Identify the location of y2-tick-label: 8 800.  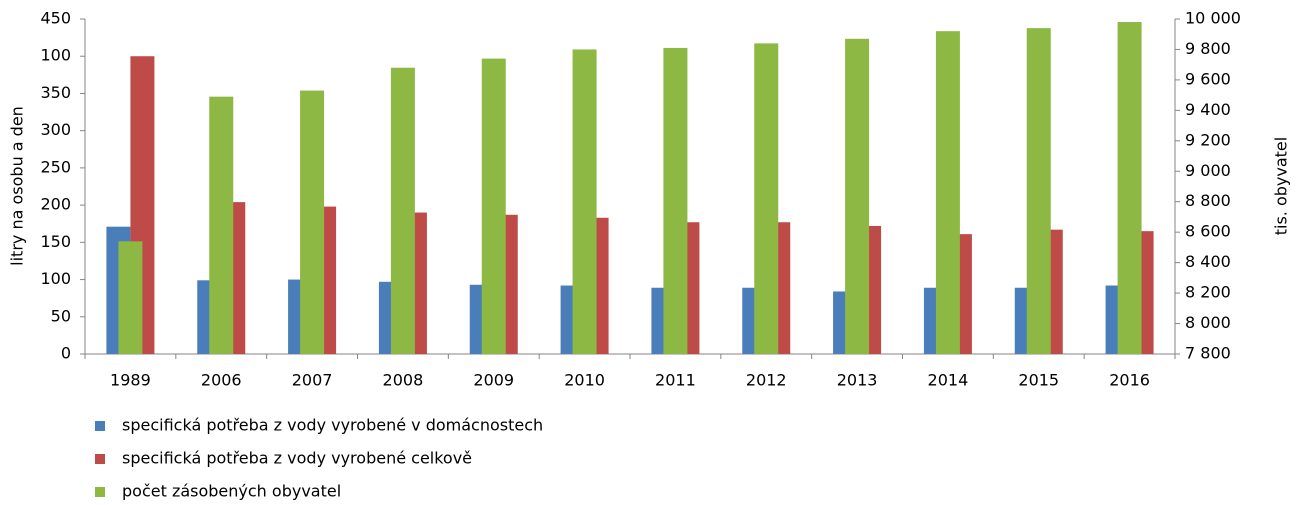
(1208, 200).